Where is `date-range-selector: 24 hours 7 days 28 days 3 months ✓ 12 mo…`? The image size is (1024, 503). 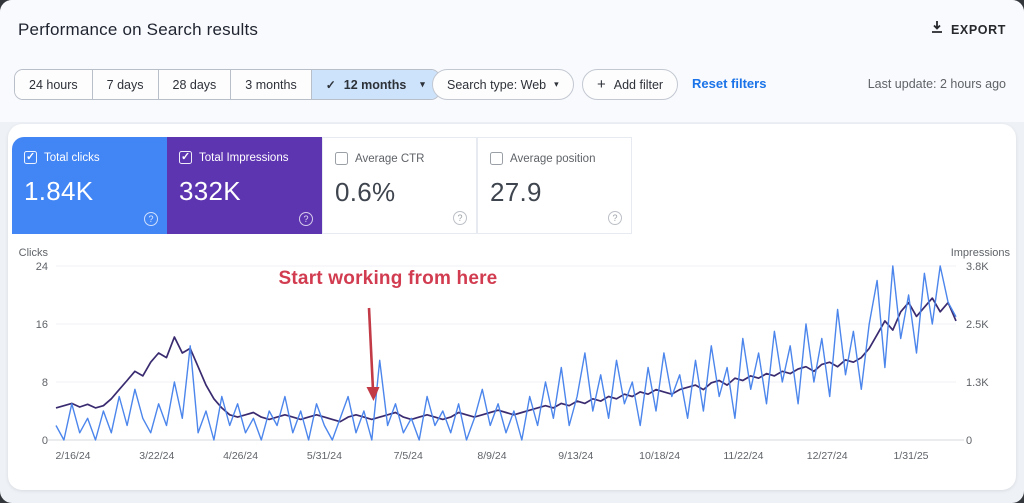 date-range-selector: 24 hours 7 days 28 days 3 months ✓ 12 mo… is located at coordinates (227, 84).